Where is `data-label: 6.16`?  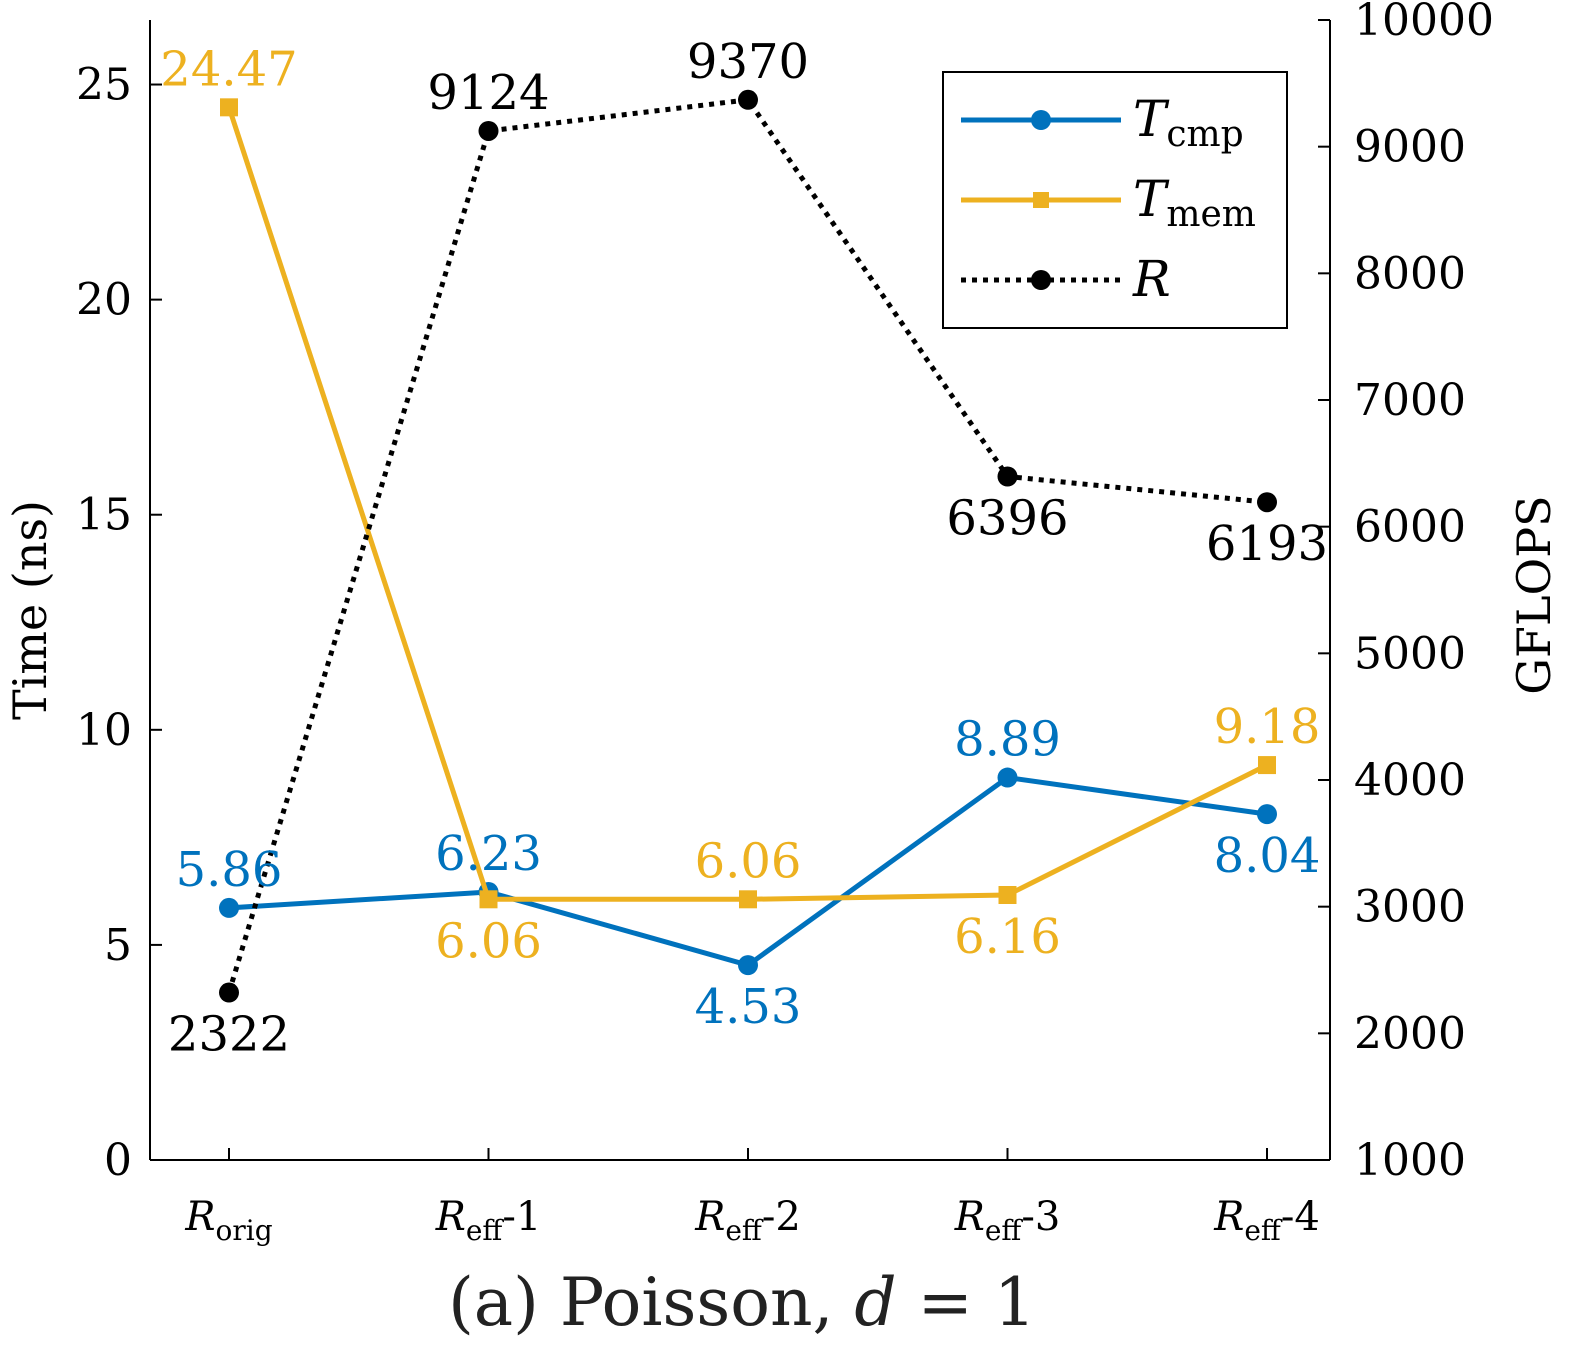
data-label: 6.16 is located at coordinates (1007, 937).